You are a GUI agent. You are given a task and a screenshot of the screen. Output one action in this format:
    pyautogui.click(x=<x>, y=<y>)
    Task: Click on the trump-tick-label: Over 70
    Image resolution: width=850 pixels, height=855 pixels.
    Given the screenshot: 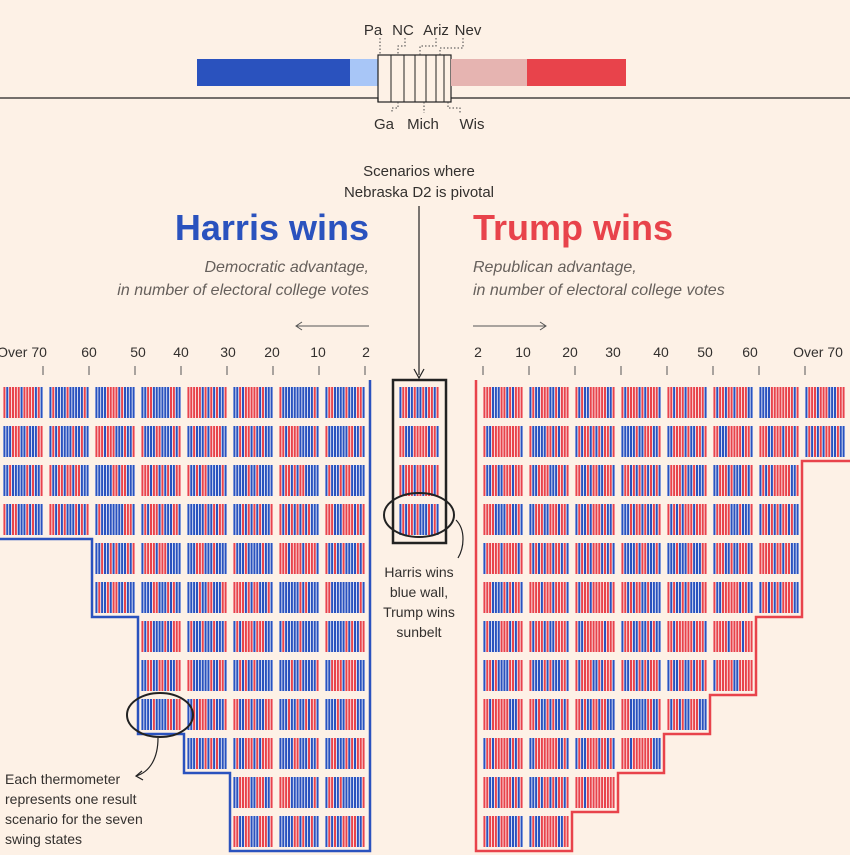 What is the action you would take?
    pyautogui.click(x=818, y=352)
    